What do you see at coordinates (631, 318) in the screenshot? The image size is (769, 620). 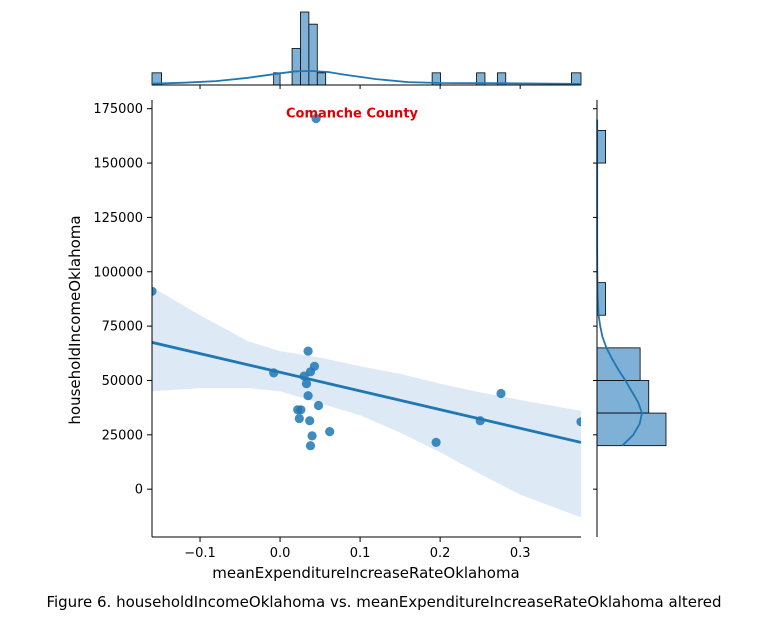 I see `marginal-y-histogram` at bounding box center [631, 318].